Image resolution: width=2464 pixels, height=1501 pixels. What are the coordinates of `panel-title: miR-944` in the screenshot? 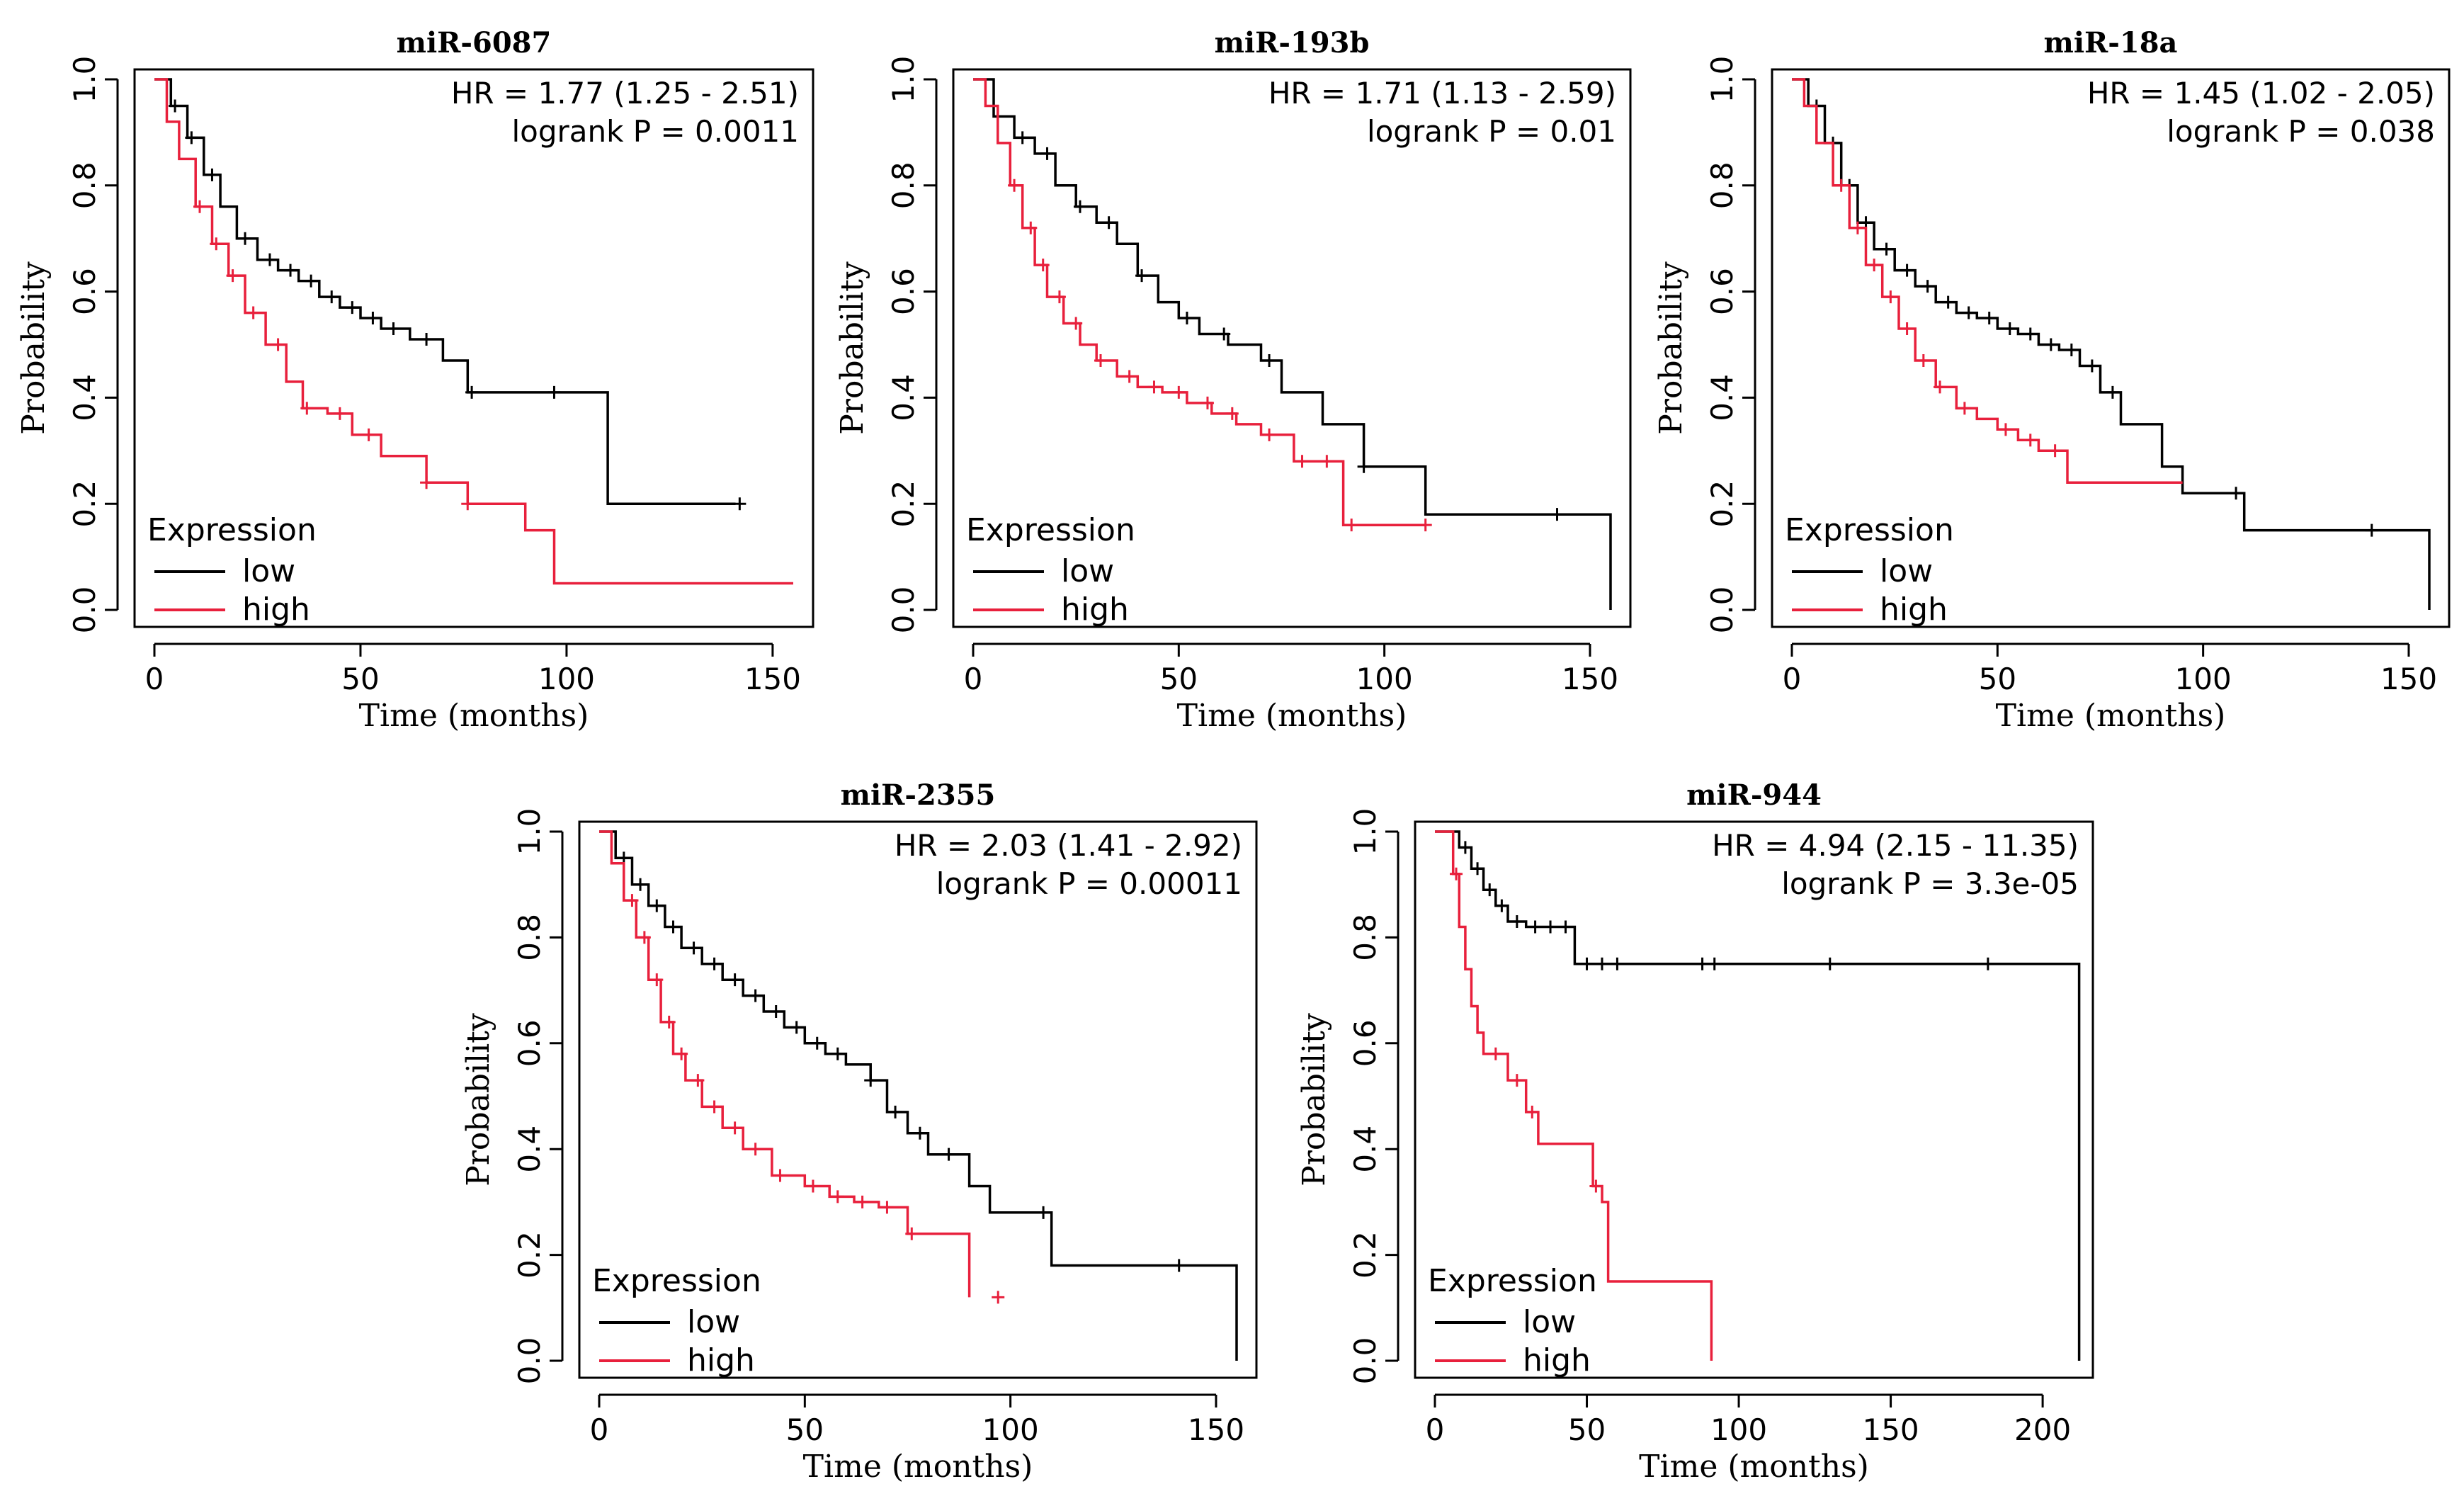 It's located at (1754, 795).